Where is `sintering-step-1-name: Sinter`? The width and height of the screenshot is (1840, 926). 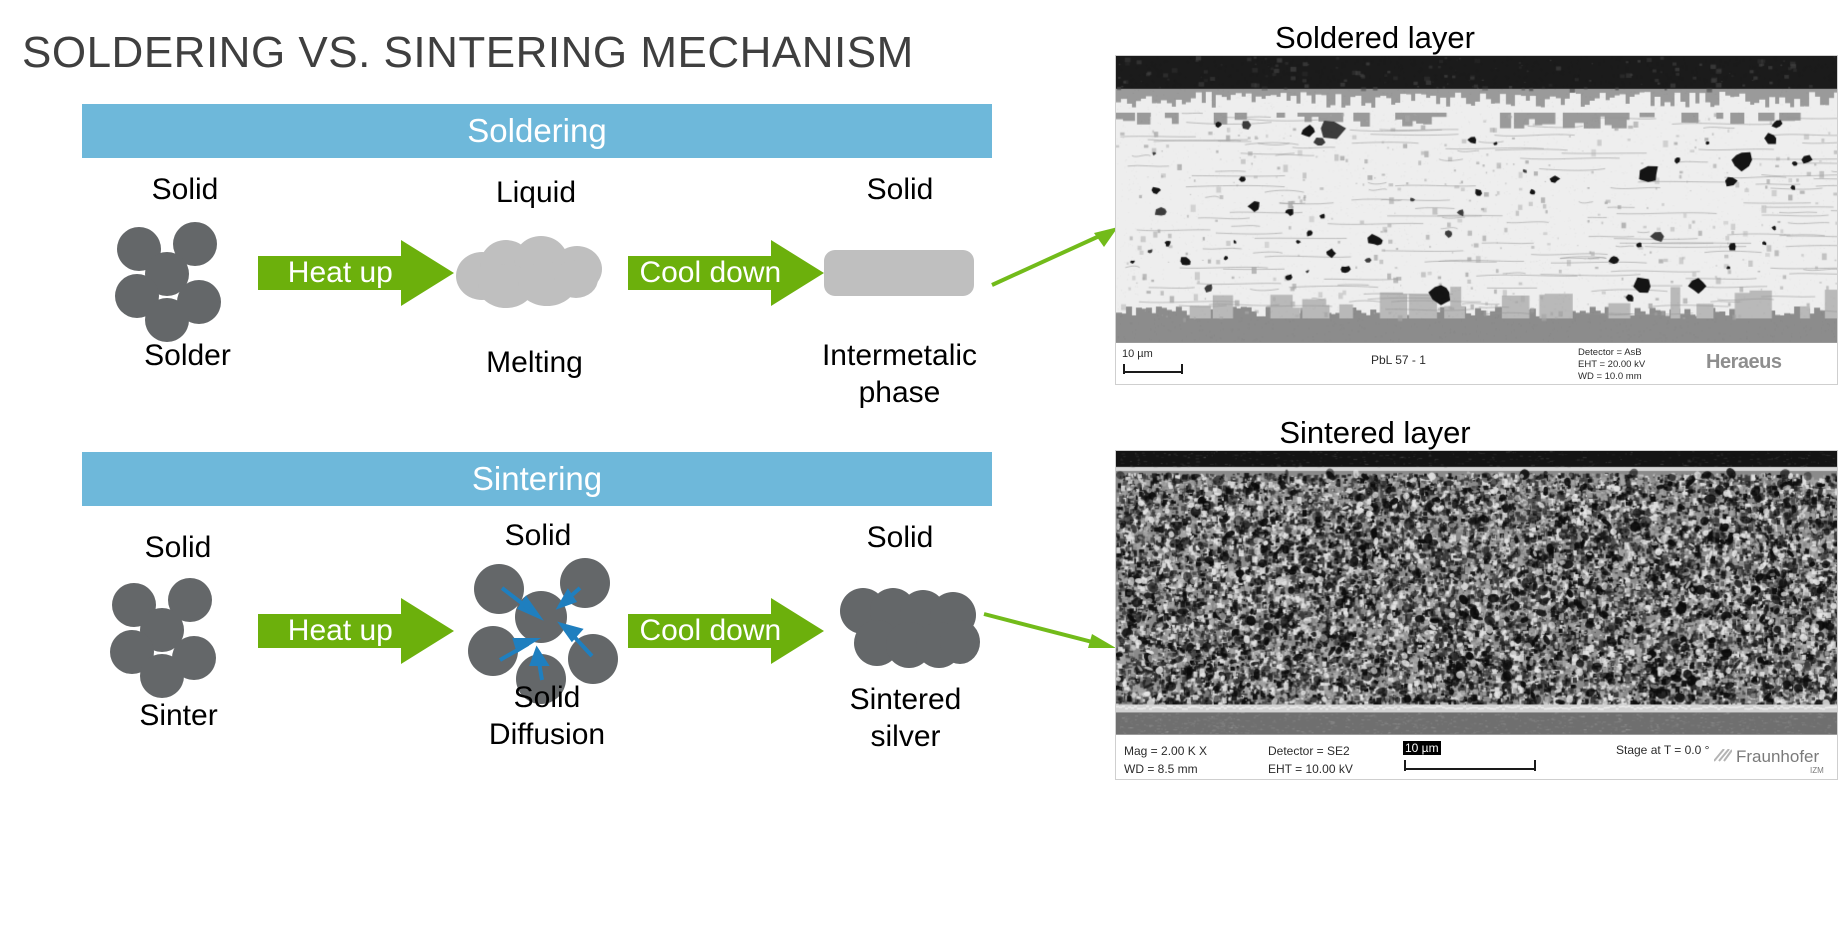
sintering-step-1-name: Sinter is located at coordinates (178, 715).